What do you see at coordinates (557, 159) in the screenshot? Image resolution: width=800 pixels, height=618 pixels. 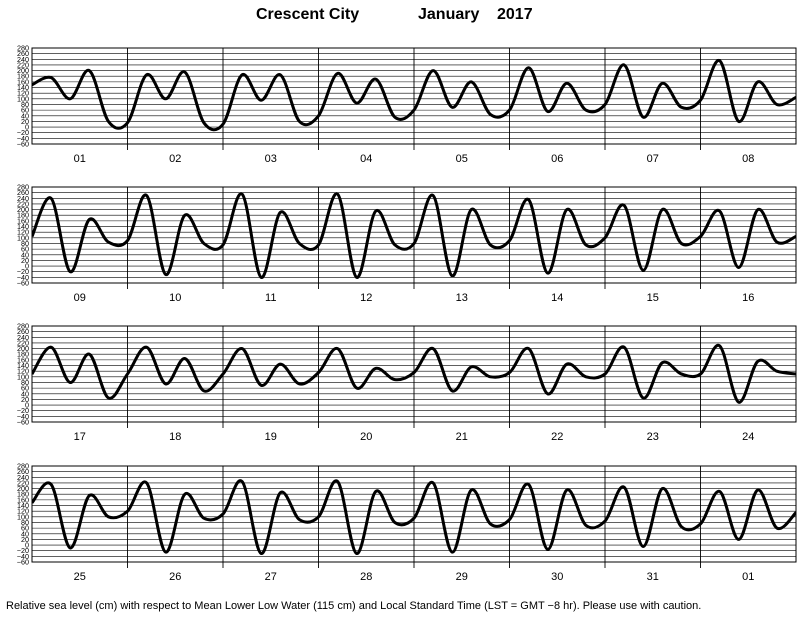 I see `day-label: 06` at bounding box center [557, 159].